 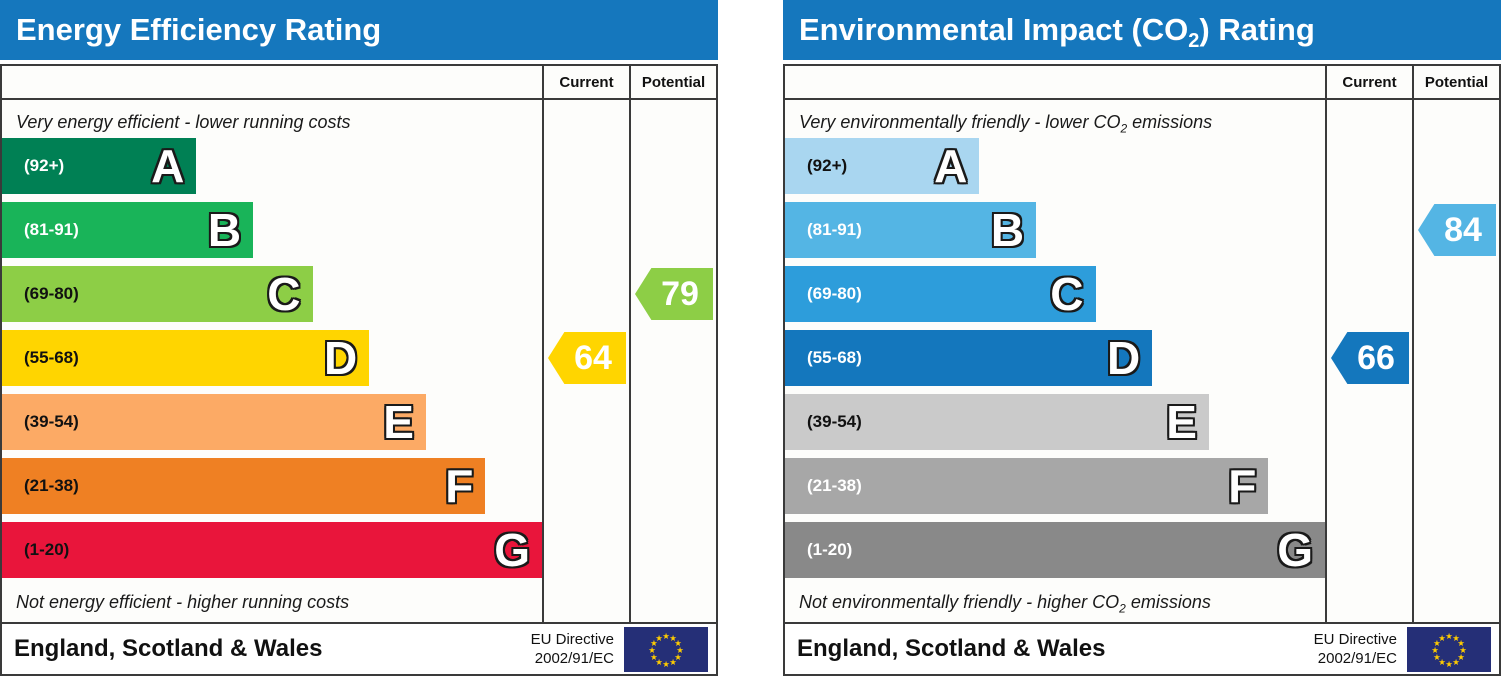 I want to click on potential-rating-marker: 84, so click(x=1457, y=230).